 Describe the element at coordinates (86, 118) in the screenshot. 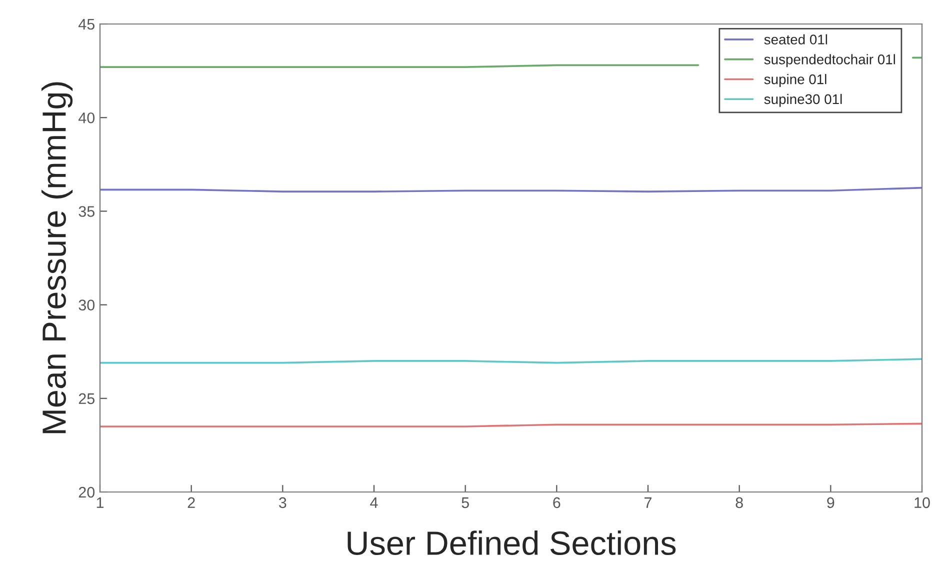

I see `y-tick-label: 40` at that location.